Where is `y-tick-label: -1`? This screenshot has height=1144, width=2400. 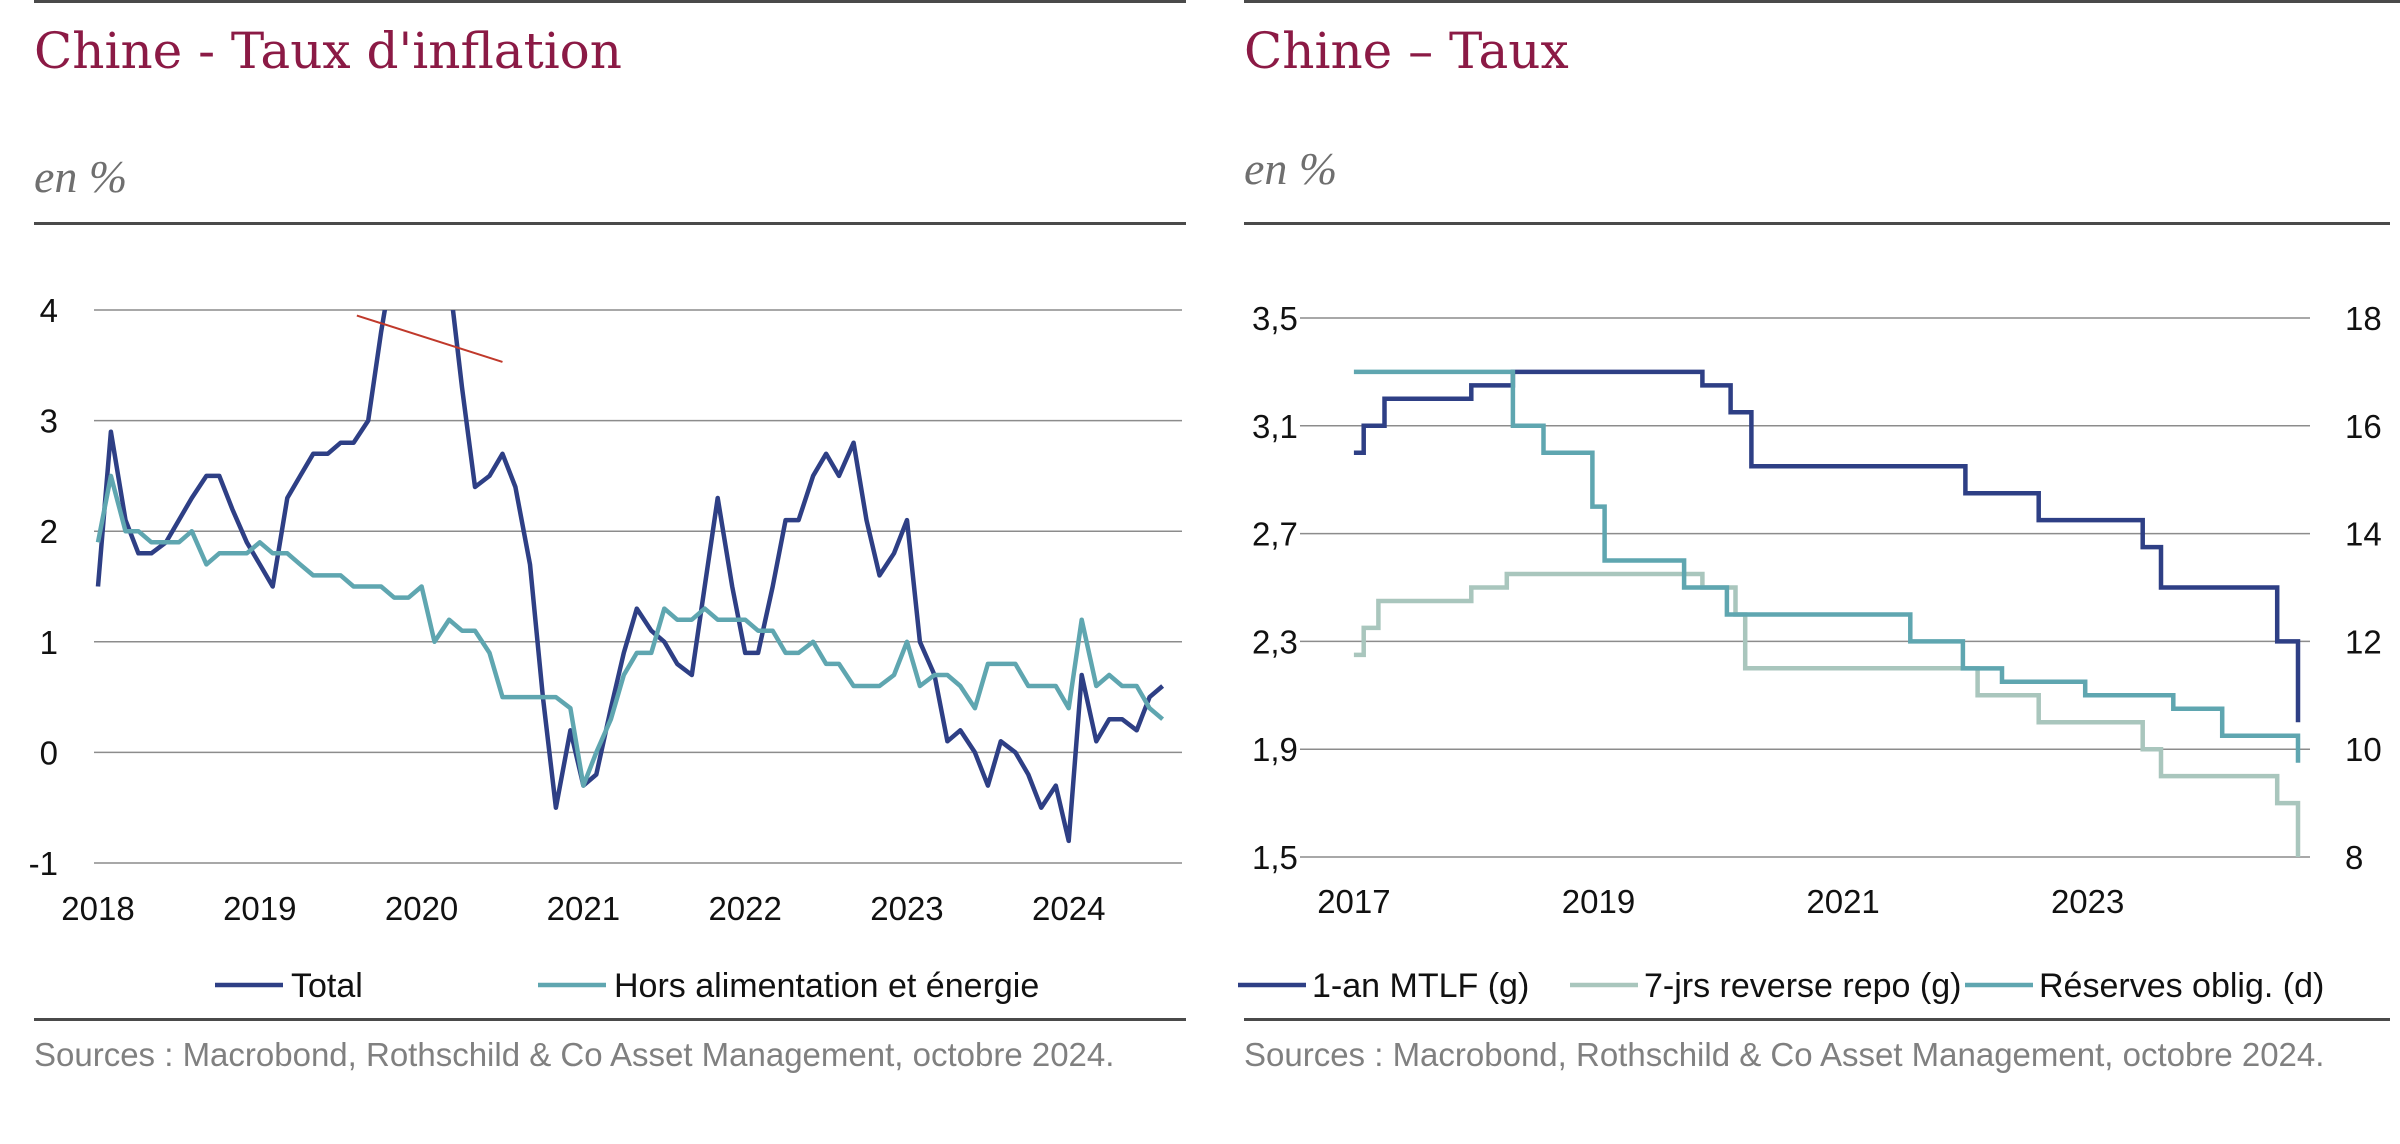 y-tick-label: -1 is located at coordinates (43, 863).